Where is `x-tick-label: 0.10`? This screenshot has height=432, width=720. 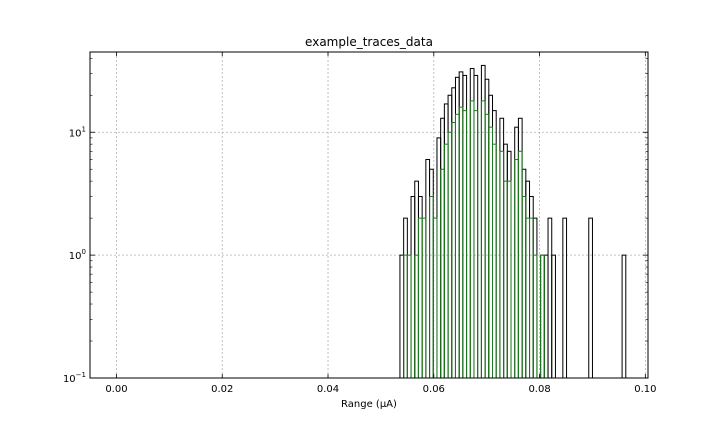
x-tick-label: 0.10 is located at coordinates (645, 389).